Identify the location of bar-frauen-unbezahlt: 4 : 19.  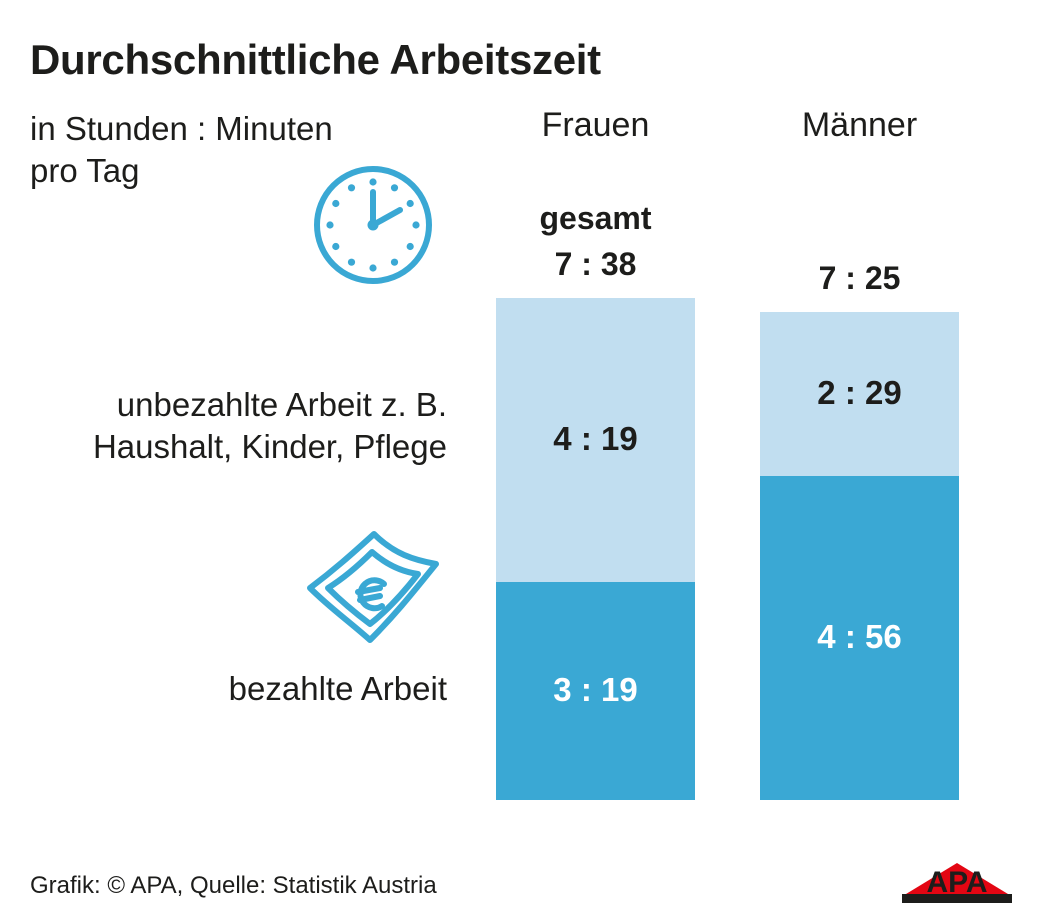
(595, 440).